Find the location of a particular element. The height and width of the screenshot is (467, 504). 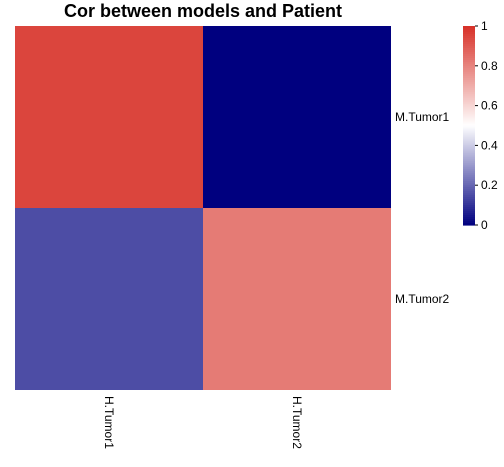

heatmap-cell-M.Tumor1-H.Tumor2 is located at coordinates (297, 117).